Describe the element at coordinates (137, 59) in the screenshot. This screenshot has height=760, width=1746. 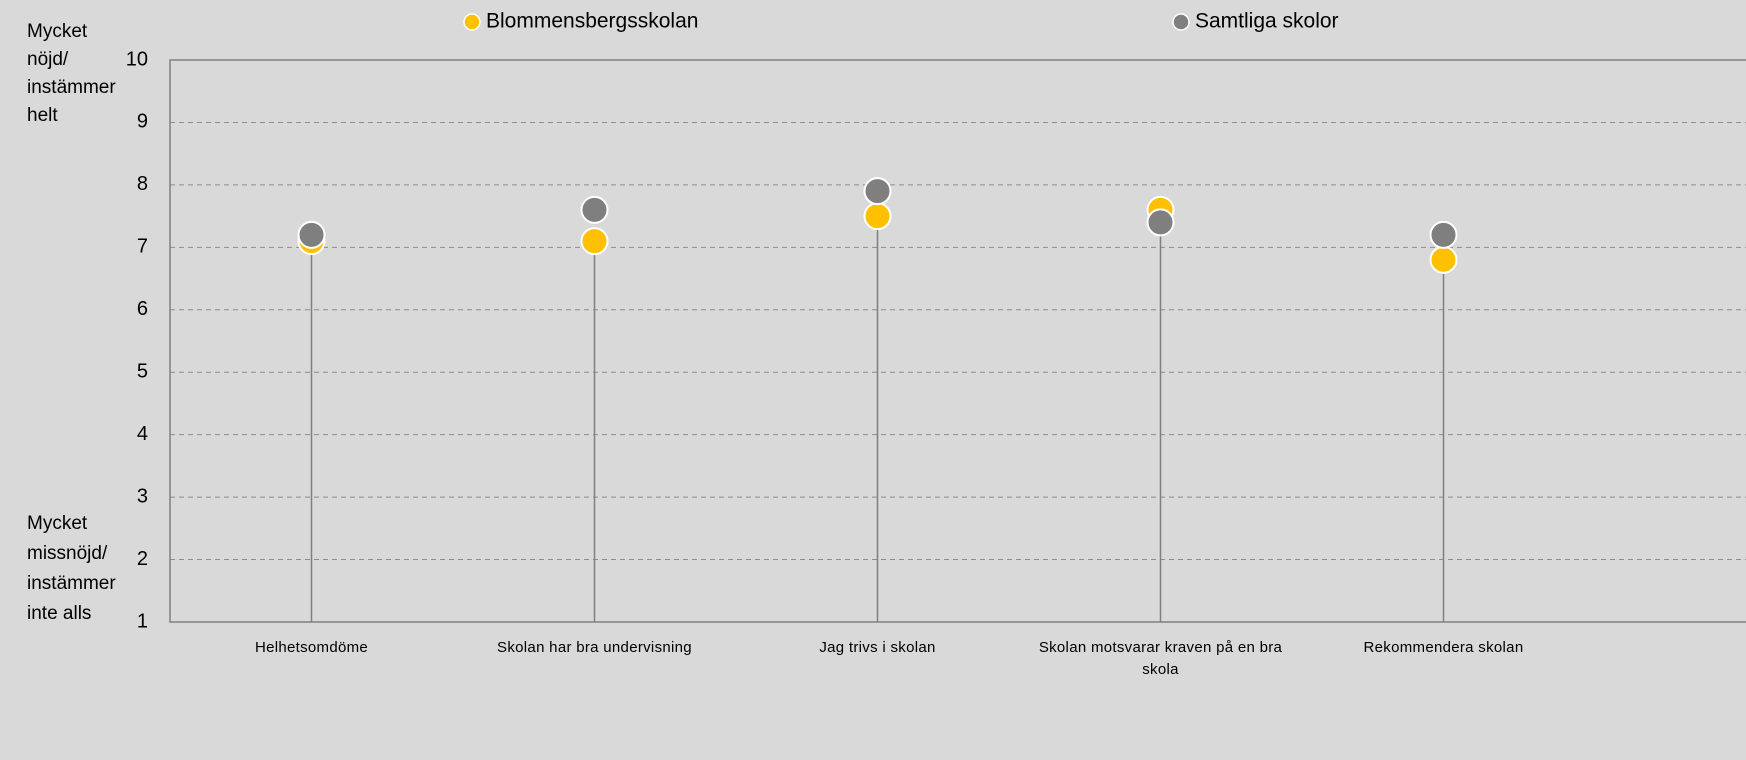
I see `y-tick-label: 10` at that location.